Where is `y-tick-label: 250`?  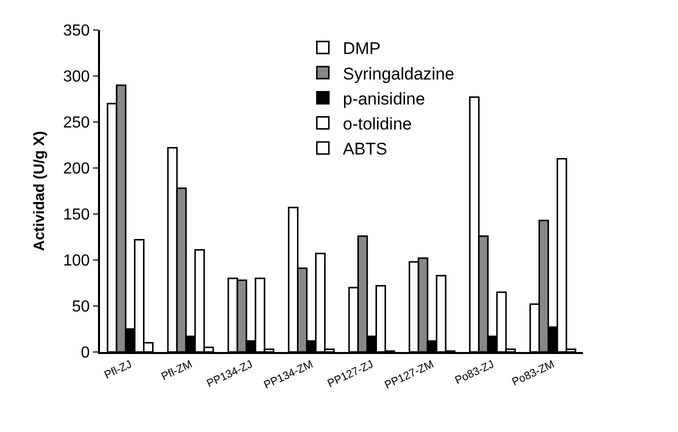 y-tick-label: 250 is located at coordinates (76, 123).